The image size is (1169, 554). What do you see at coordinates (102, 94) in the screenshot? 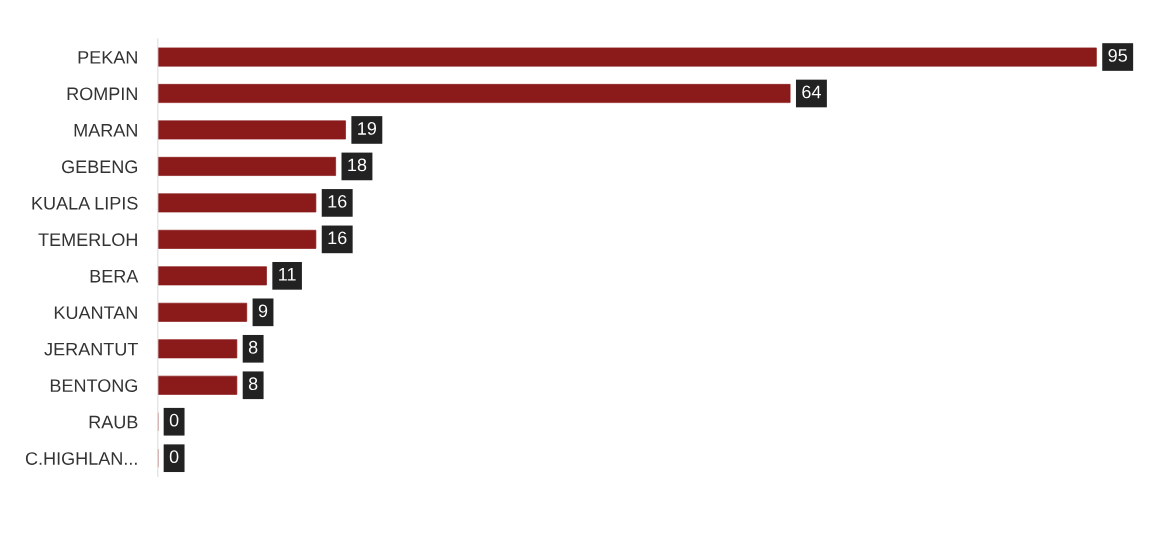
I see `y-tick-label: ROMPIN` at bounding box center [102, 94].